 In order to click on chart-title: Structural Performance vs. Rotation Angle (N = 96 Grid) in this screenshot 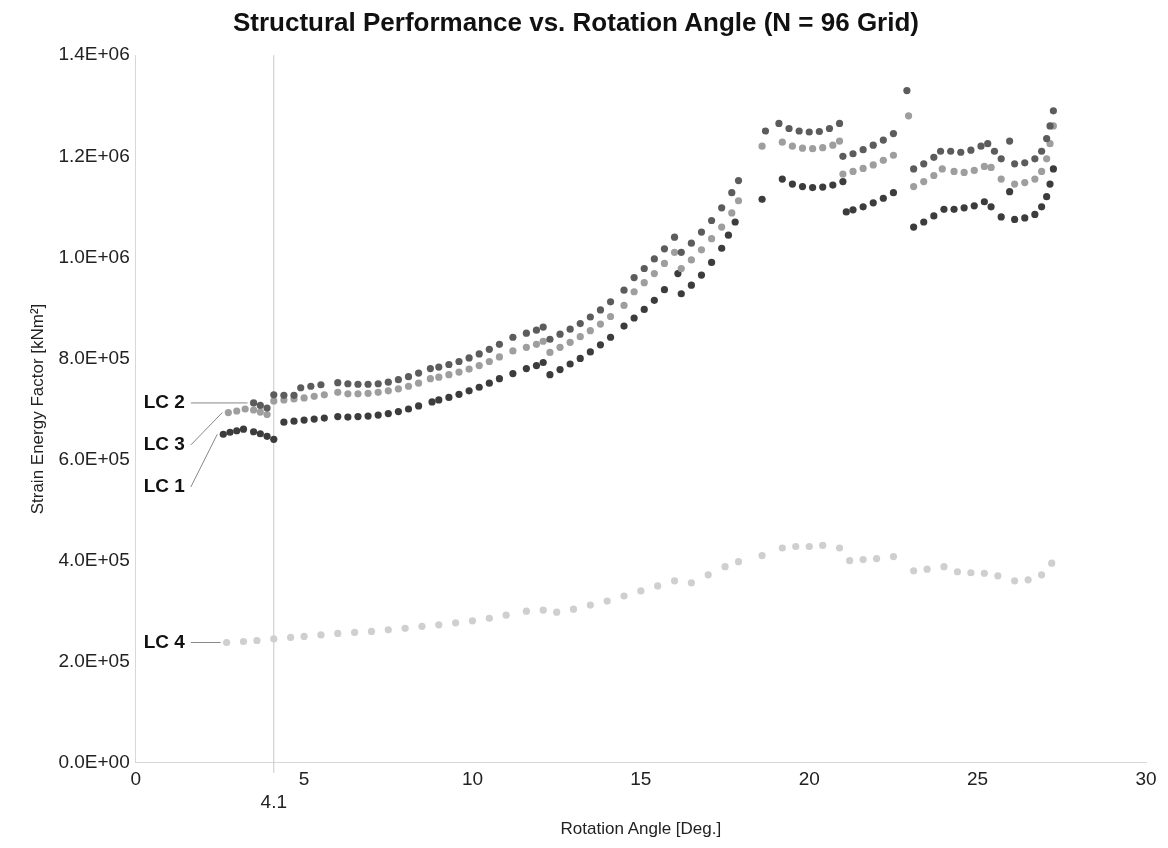, I will do `click(576, 21)`.